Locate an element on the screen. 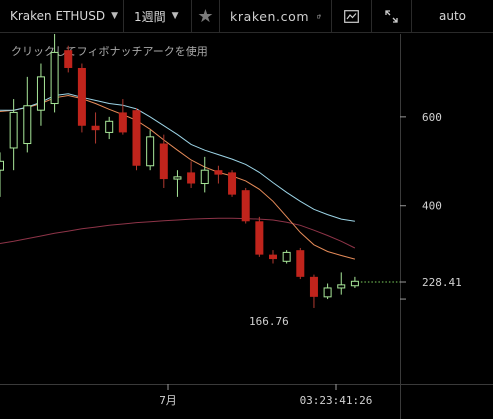 The height and width of the screenshot is (419, 493). toolbar: Kraken ETHUSD ▼ 1週間 ▼ ★ kraken.com auto is located at coordinates (246, 16).